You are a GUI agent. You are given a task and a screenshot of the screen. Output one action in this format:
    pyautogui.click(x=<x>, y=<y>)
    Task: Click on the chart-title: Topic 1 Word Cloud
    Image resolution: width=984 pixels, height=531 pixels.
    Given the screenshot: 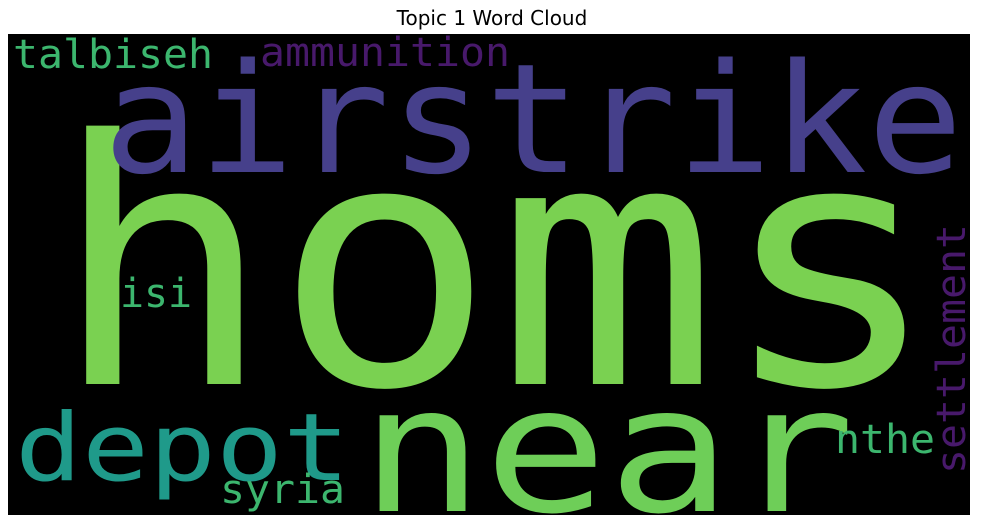 What is the action you would take?
    pyautogui.click(x=492, y=18)
    